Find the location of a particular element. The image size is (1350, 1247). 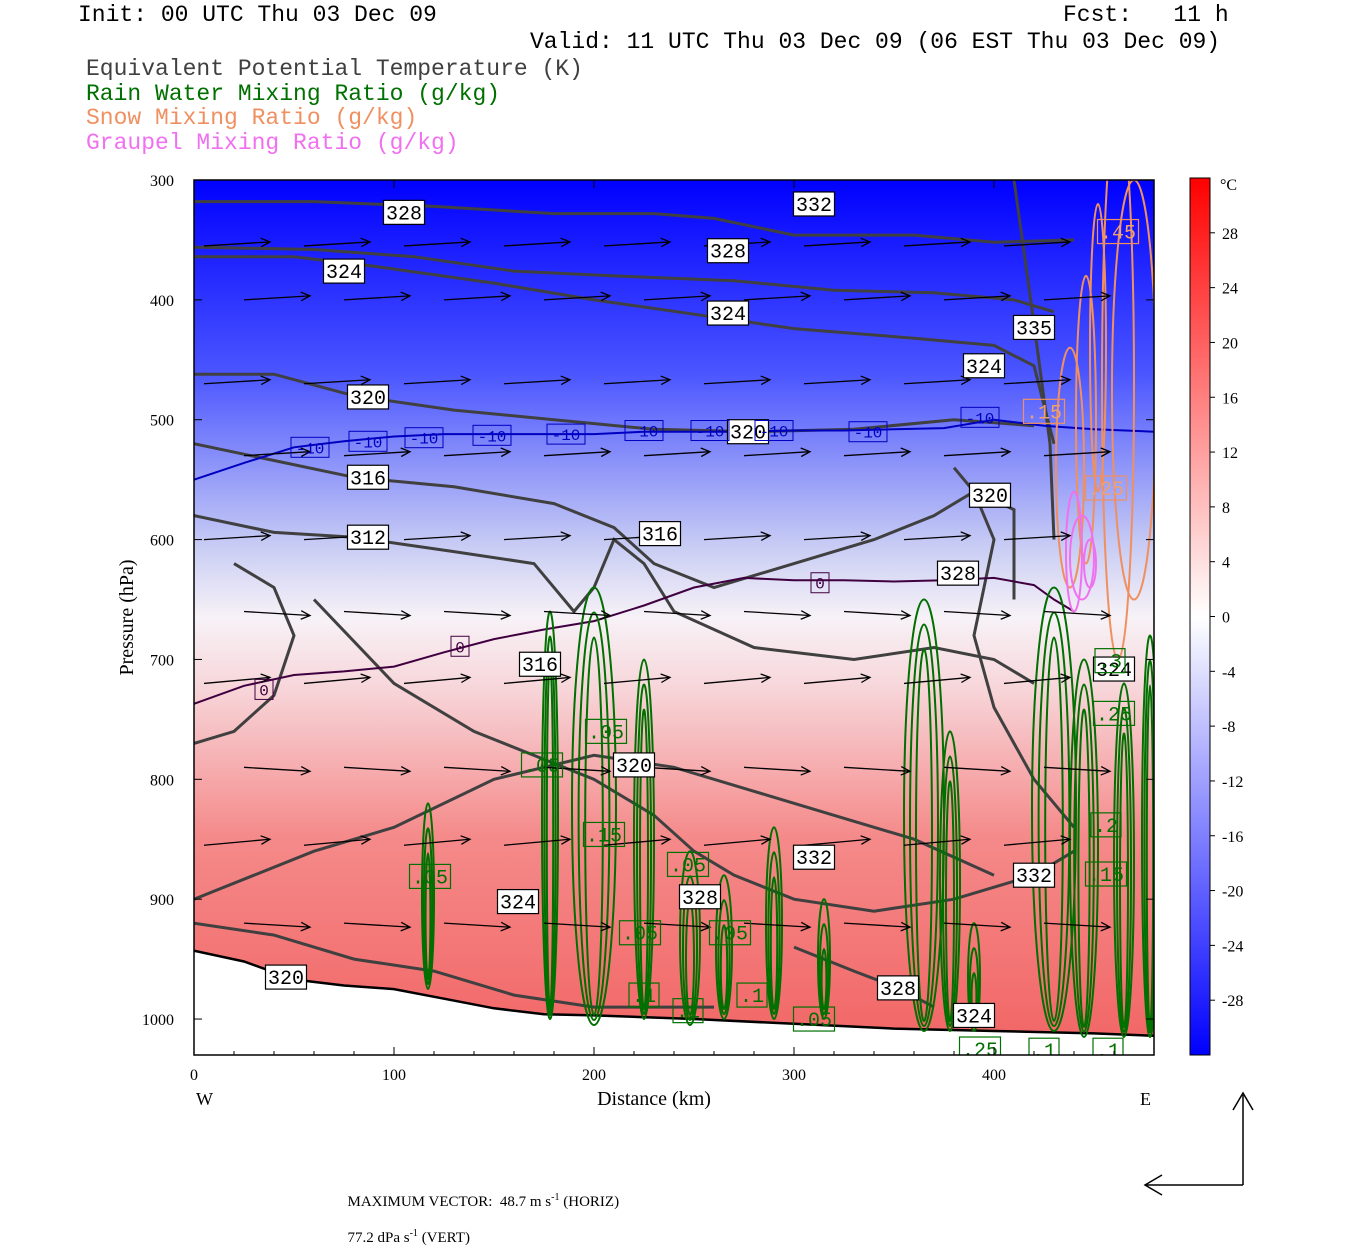

colorbar-tick-label: 24 is located at coordinates (1230, 289).